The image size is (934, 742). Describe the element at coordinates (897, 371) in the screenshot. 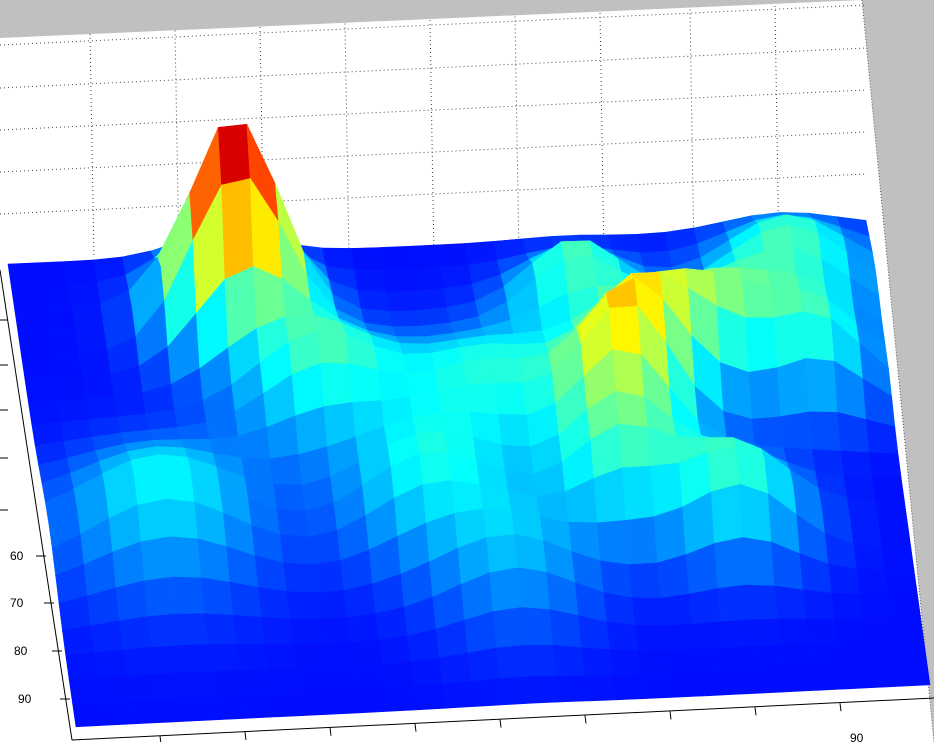

I see `right-axis-edge` at that location.